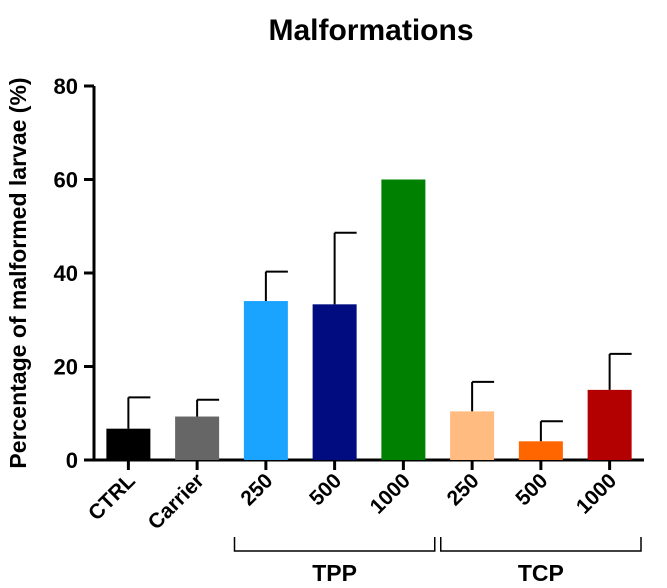  I want to click on y-ticks: 0 20 40 60 80, so click(74, 273).